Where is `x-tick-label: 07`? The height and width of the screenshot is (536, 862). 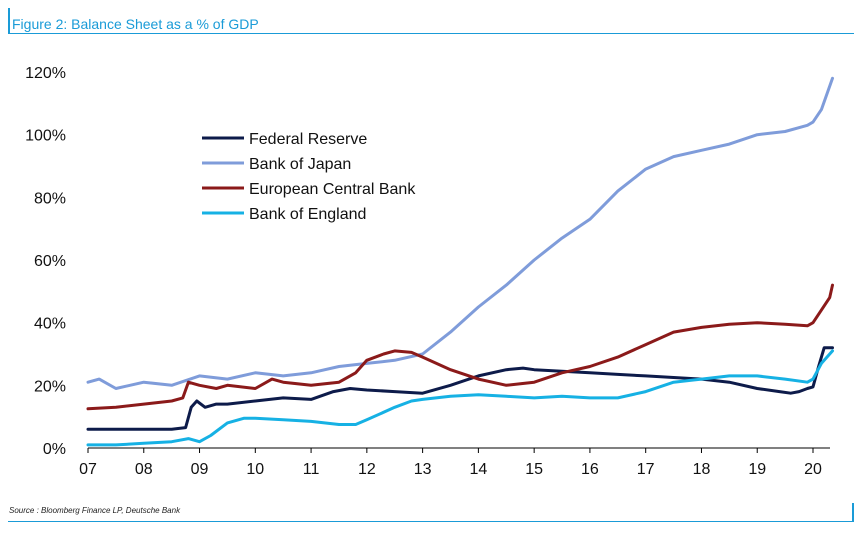
x-tick-label: 07 is located at coordinates (88, 469).